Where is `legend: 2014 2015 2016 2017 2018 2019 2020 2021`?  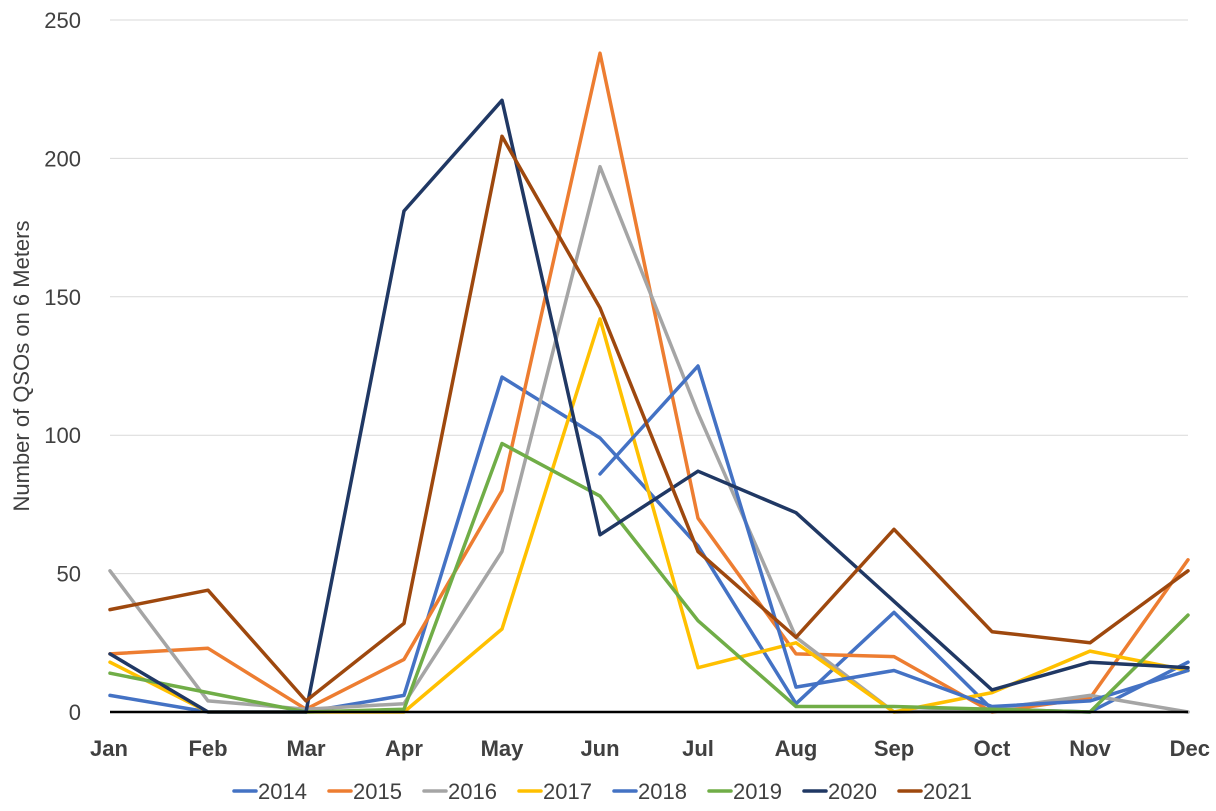 legend: 2014 2015 2016 2017 2018 2019 2020 2021 is located at coordinates (602, 791).